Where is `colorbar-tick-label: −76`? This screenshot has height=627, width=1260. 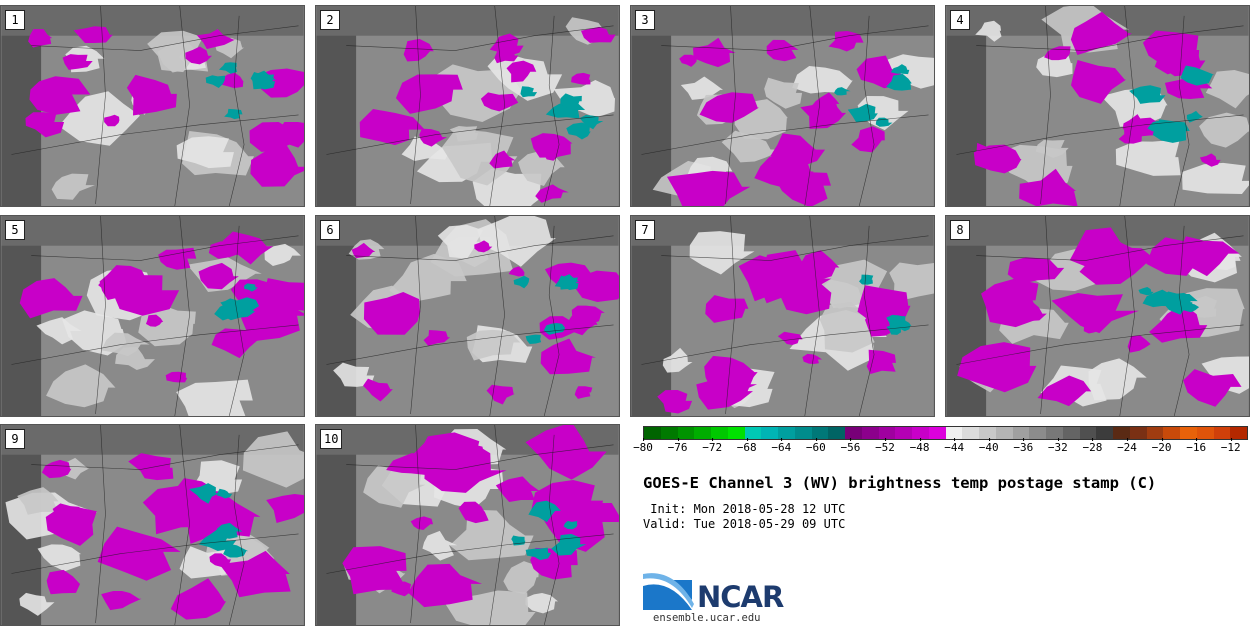 colorbar-tick-label: −76 is located at coordinates (677, 446).